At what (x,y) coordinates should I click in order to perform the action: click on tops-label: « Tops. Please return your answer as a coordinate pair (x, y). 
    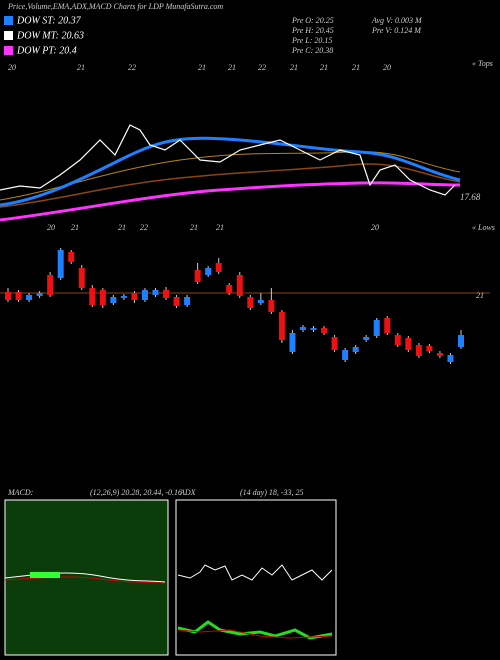
    Looking at the image, I should click on (482, 63).